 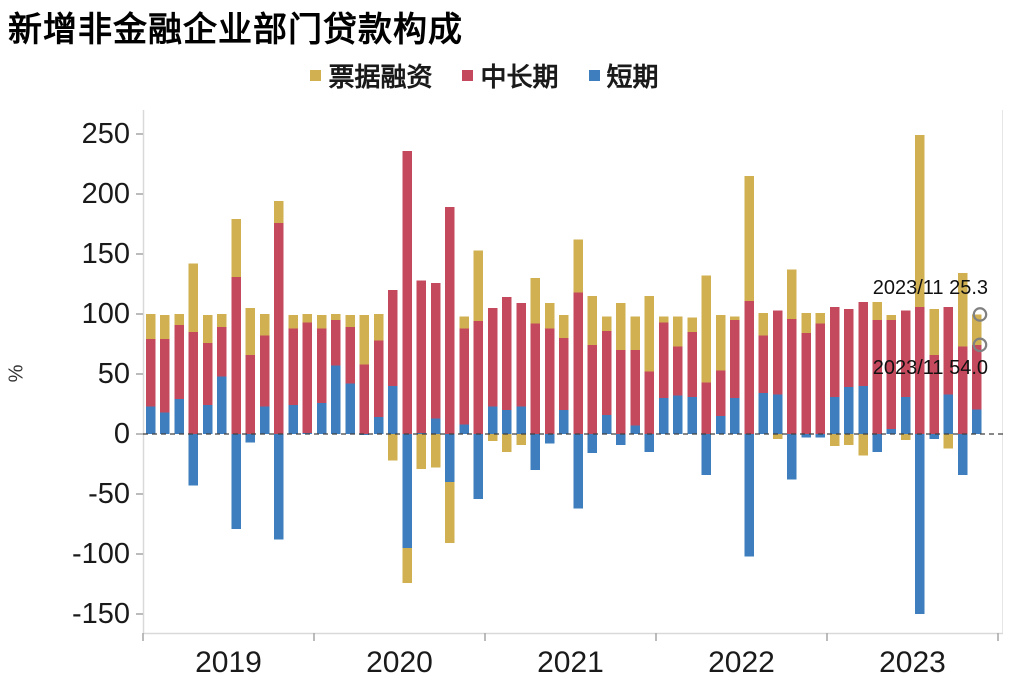 I want to click on y-tick-label: 0, so click(x=122, y=434).